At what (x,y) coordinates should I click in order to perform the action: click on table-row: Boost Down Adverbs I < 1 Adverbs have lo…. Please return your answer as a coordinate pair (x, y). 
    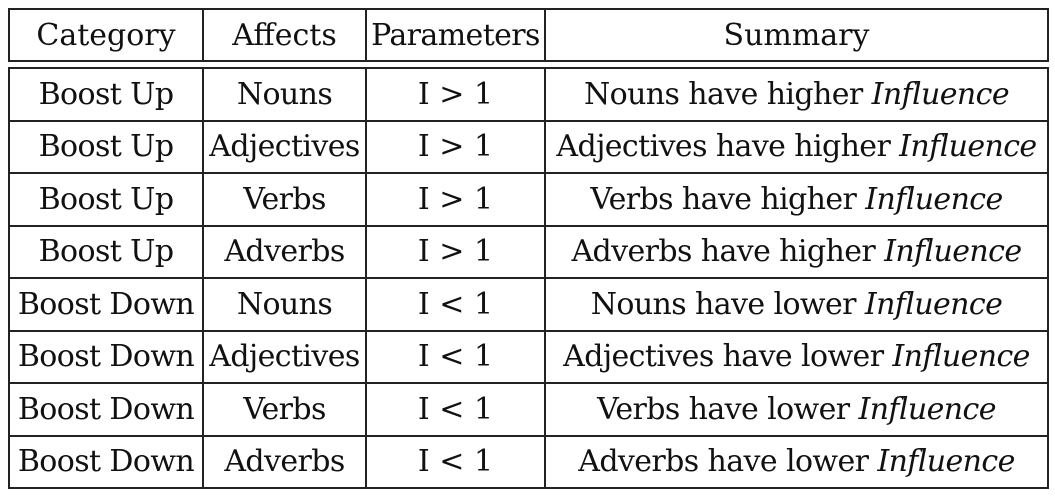
    Looking at the image, I should click on (528, 462).